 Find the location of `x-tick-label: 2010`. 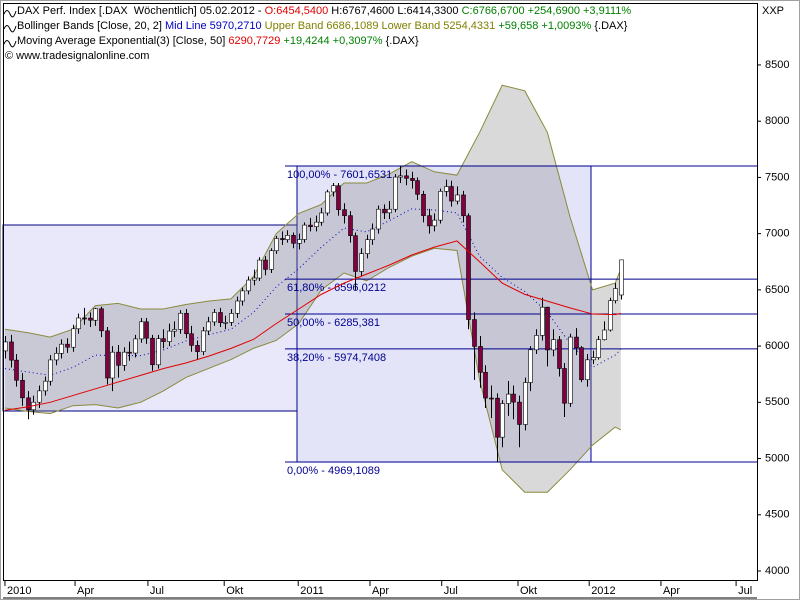

x-tick-label: 2010 is located at coordinates (19, 591).